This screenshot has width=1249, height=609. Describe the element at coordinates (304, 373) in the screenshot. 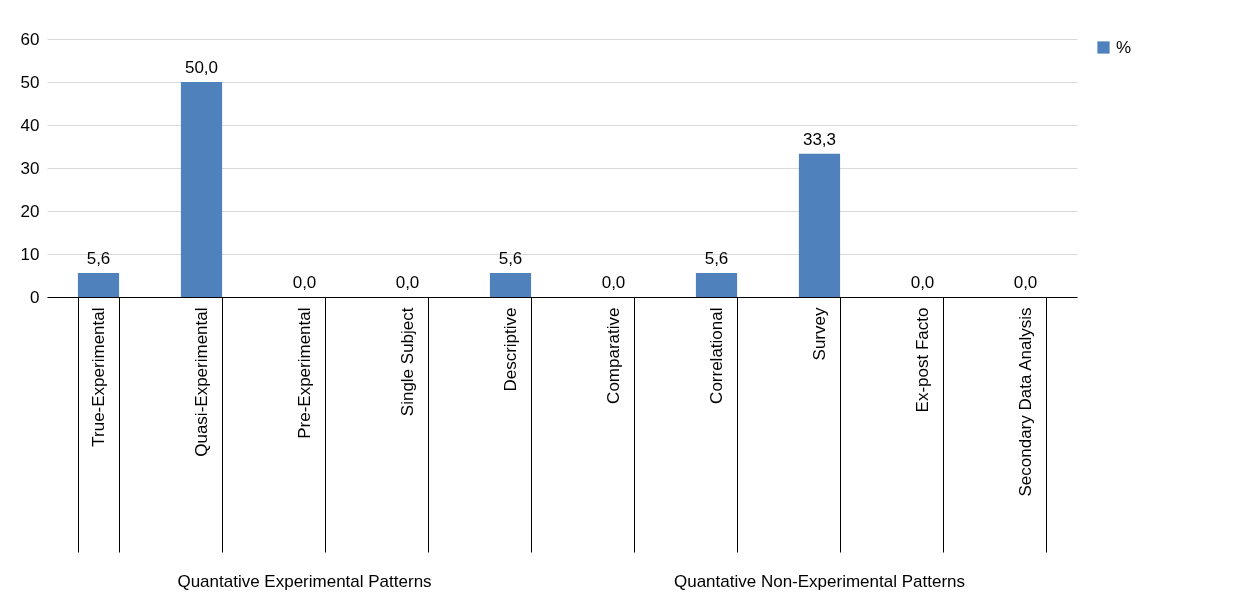

I see `x-tick-label: Pre-Experimental` at that location.